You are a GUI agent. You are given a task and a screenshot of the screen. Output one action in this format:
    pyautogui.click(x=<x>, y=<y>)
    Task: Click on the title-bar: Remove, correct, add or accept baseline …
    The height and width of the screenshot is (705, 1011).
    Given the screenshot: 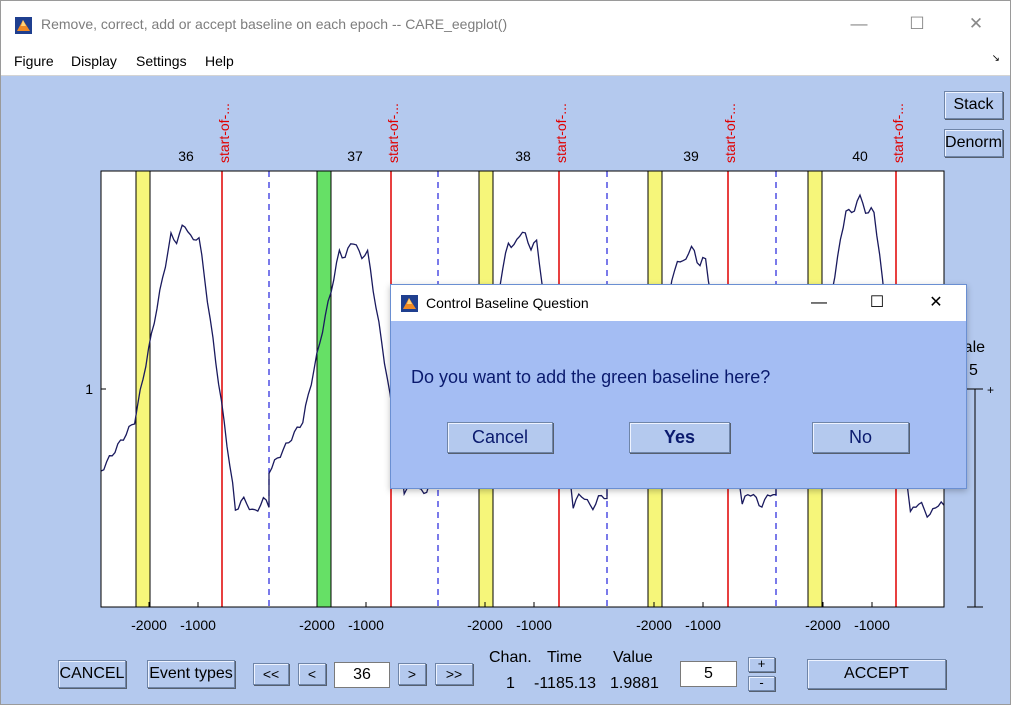 What is the action you would take?
    pyautogui.click(x=505, y=23)
    